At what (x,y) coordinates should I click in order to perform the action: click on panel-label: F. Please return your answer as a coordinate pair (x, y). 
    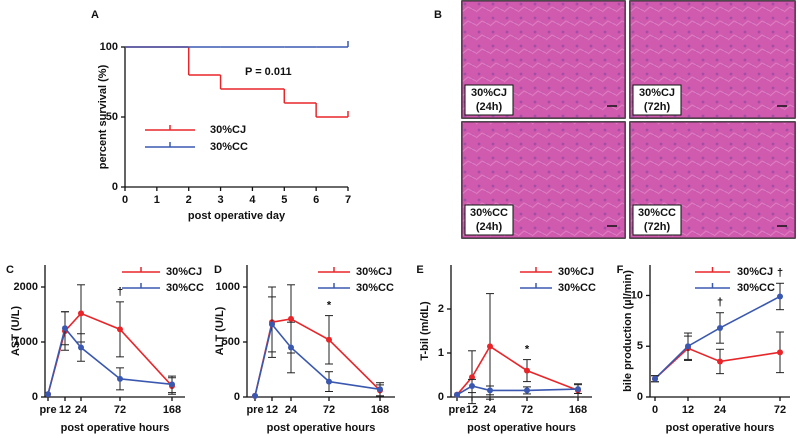
    Looking at the image, I should click on (620, 270).